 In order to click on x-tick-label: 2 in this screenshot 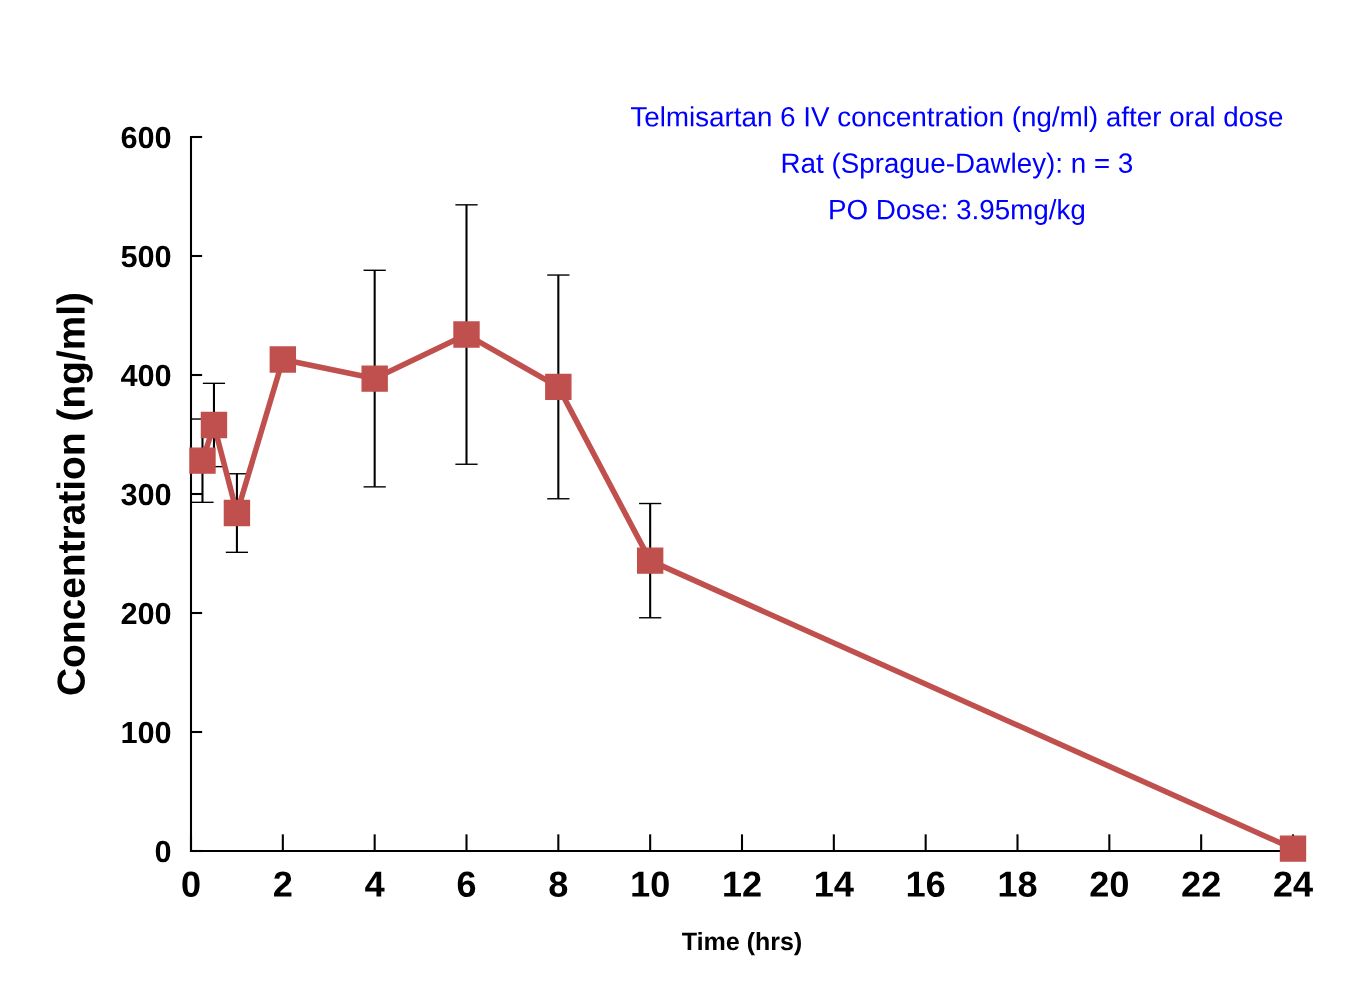, I will do `click(283, 884)`.